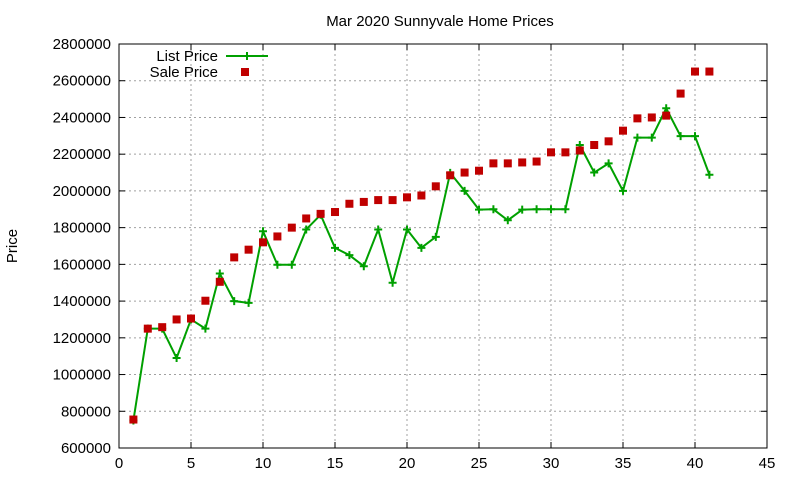 The image size is (800, 480). I want to click on x-tick-label: 45, so click(767, 463).